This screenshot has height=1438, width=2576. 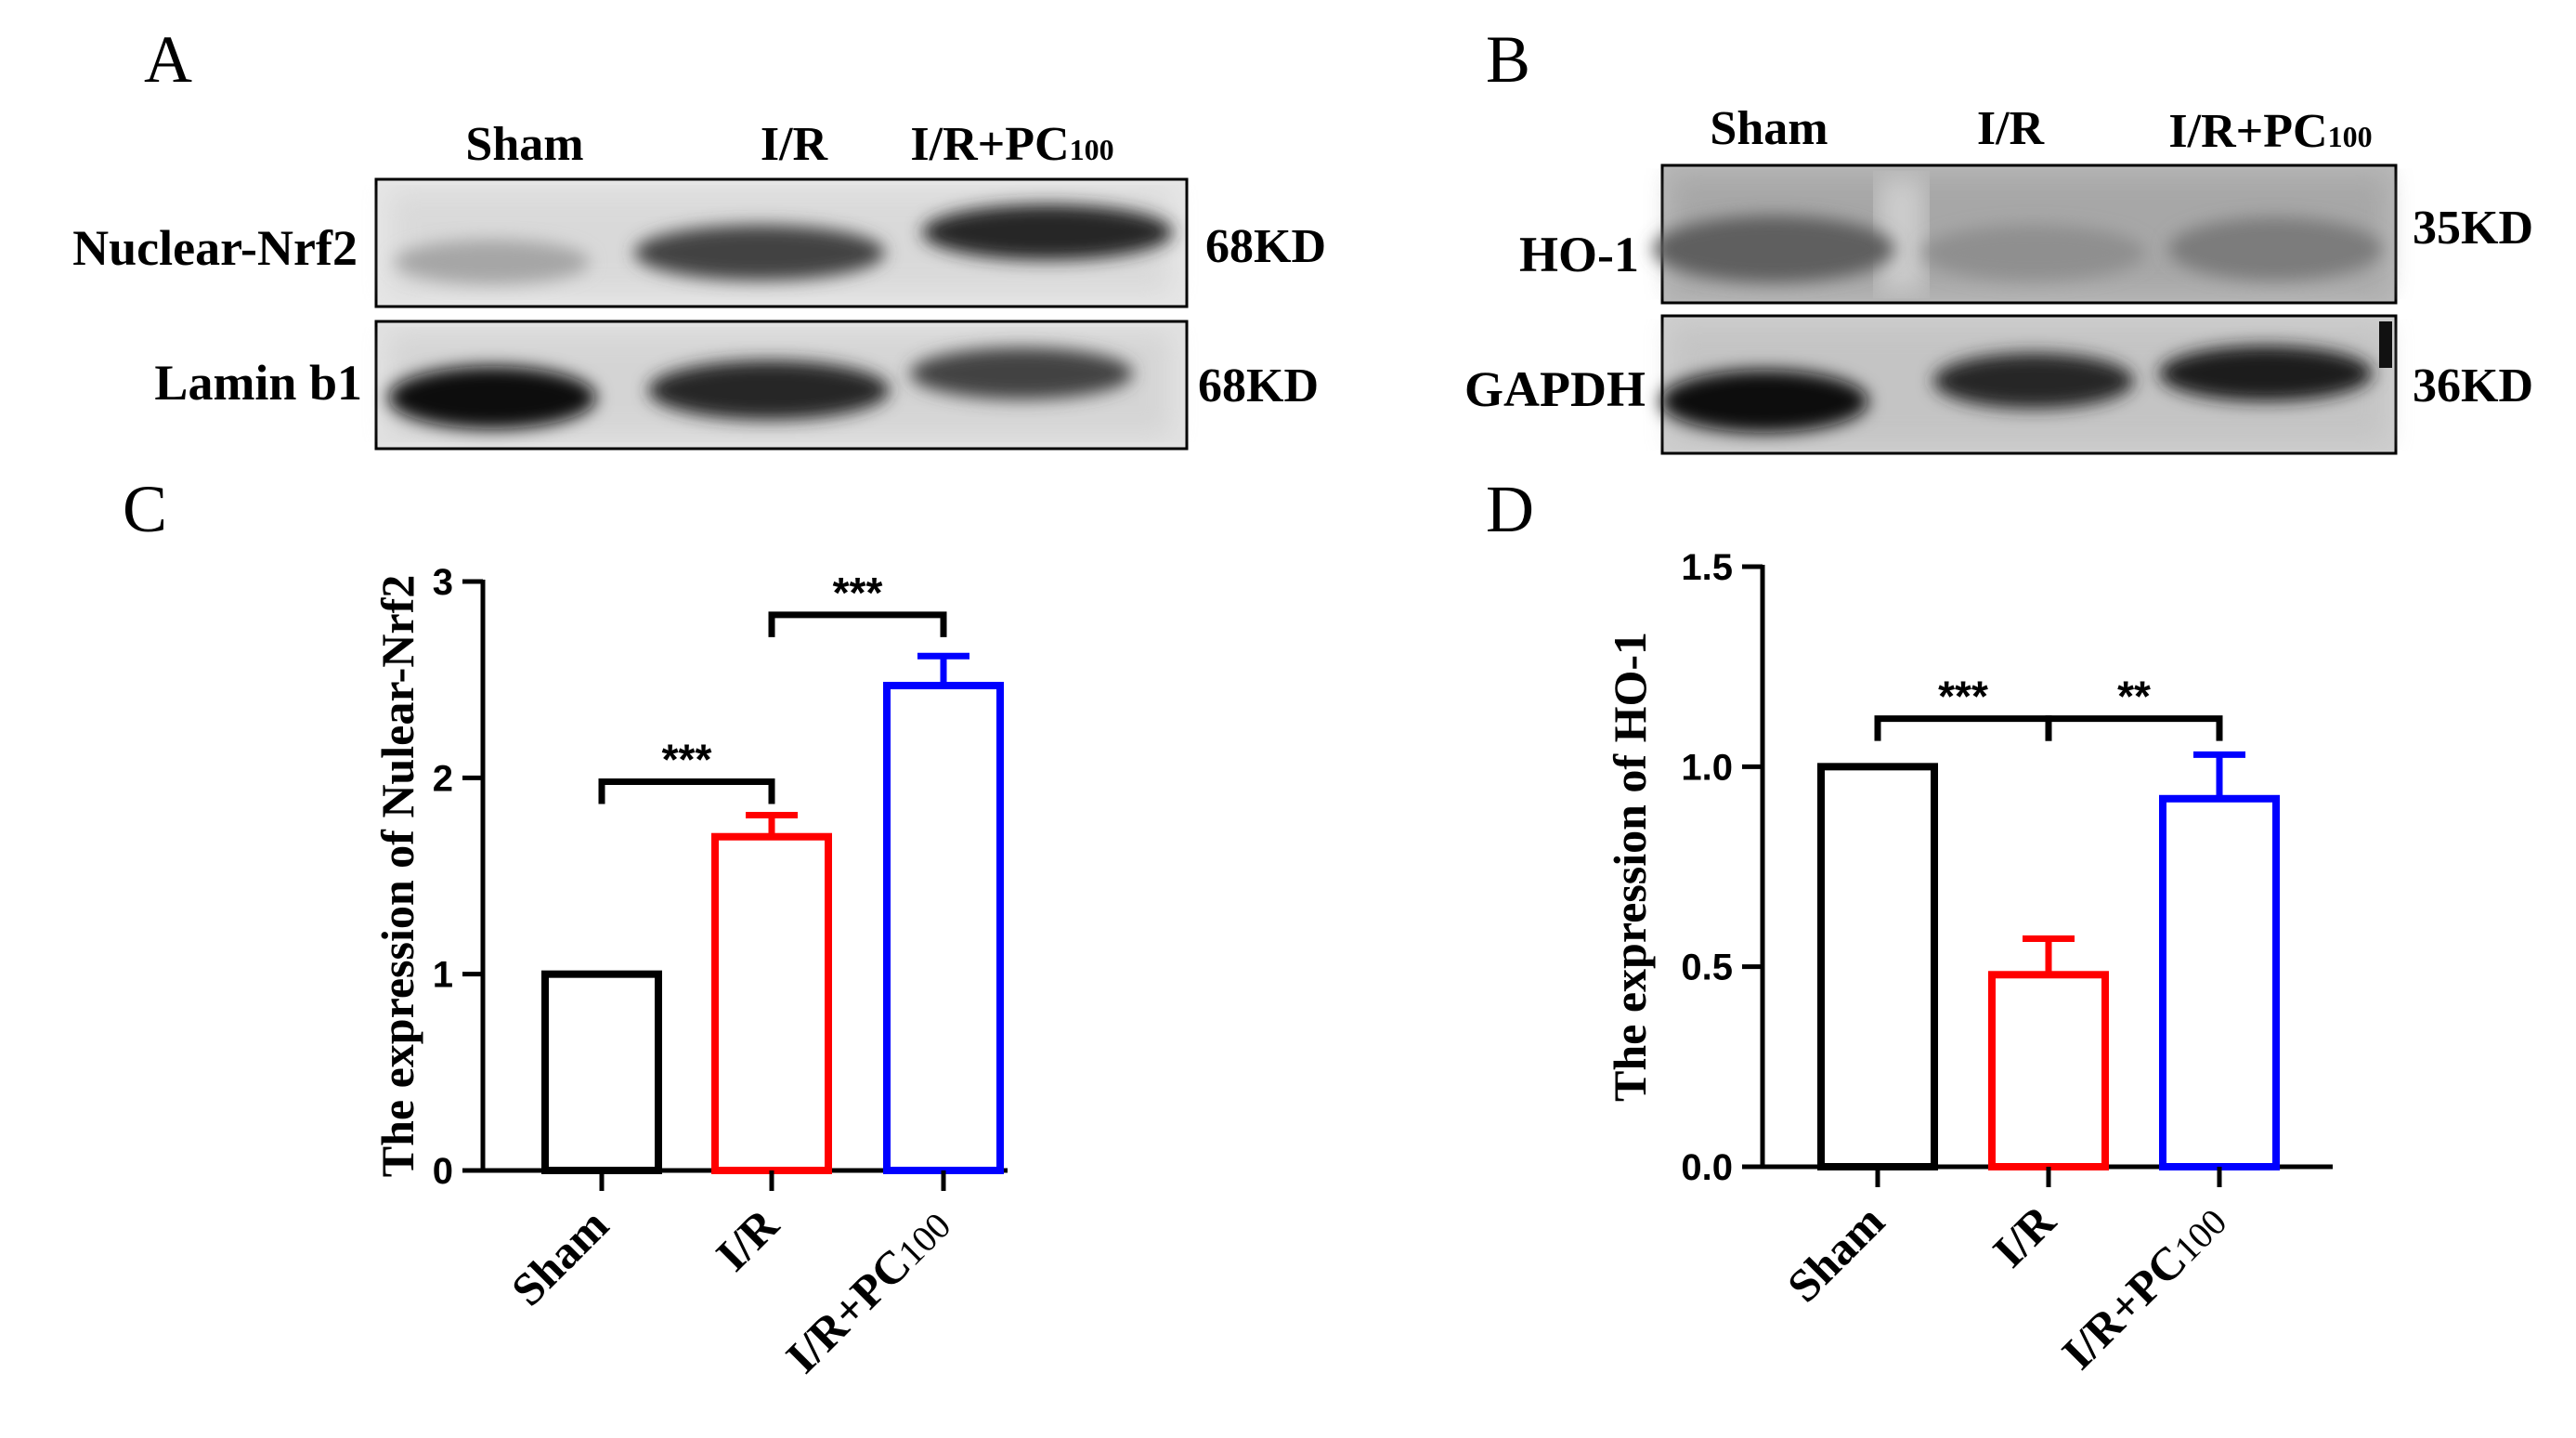 I want to click on panel-letter-b: B, so click(x=1508, y=59).